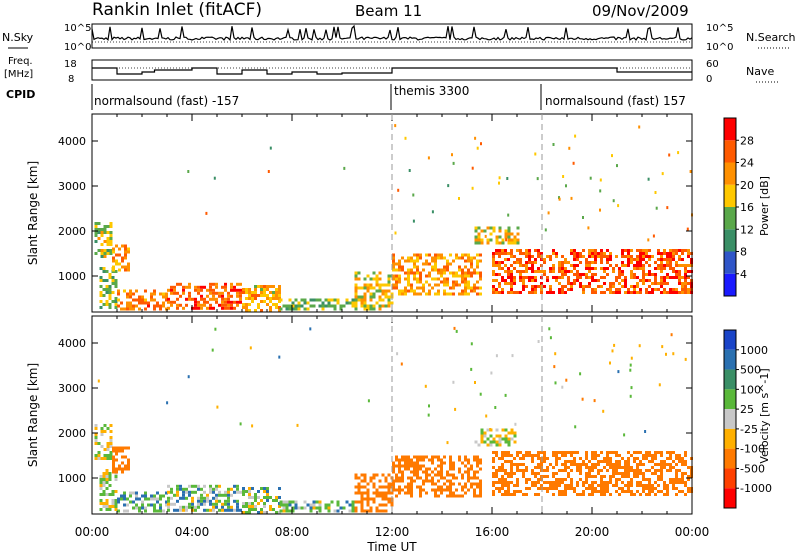  Describe the element at coordinates (747, 409) in the screenshot. I see `colorbar-tick-label: 25` at that location.